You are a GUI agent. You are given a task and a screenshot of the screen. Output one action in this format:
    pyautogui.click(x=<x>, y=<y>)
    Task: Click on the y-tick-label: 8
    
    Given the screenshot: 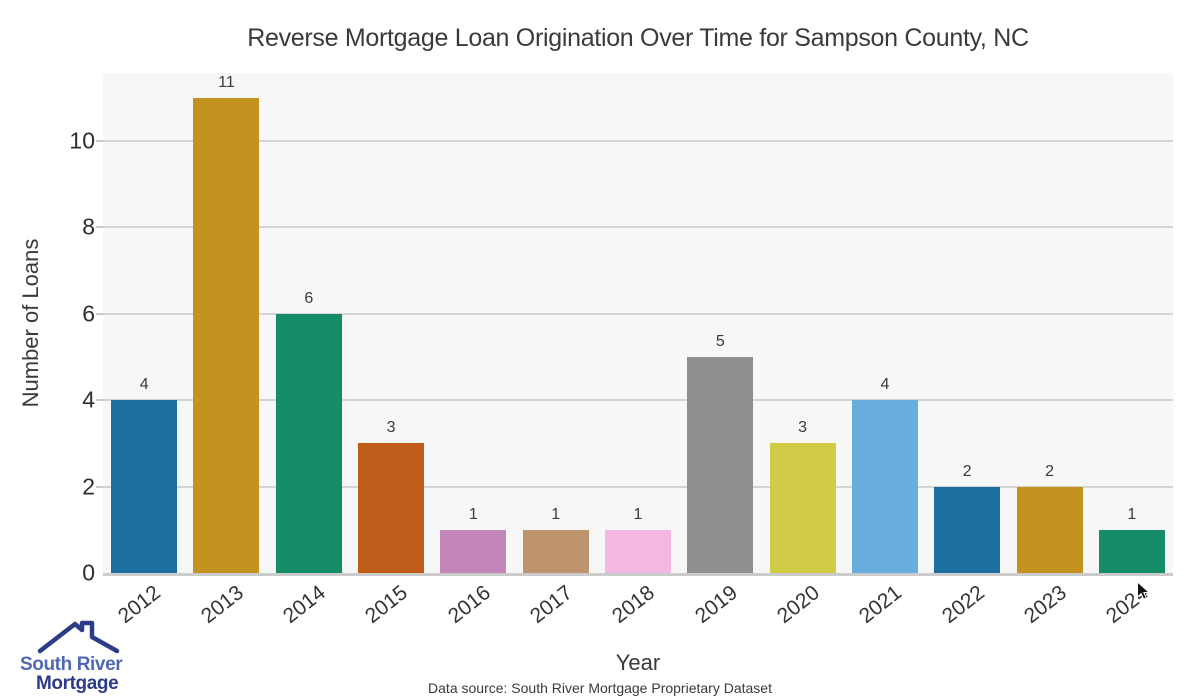 What is the action you would take?
    pyautogui.click(x=88, y=226)
    